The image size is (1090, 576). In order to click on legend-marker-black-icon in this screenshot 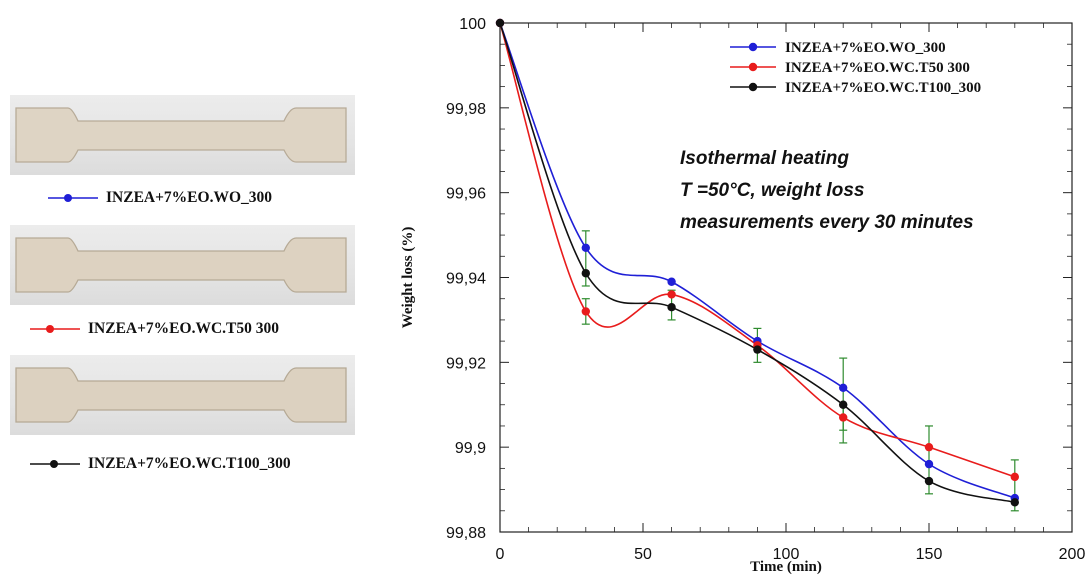, I will do `click(55, 464)`.